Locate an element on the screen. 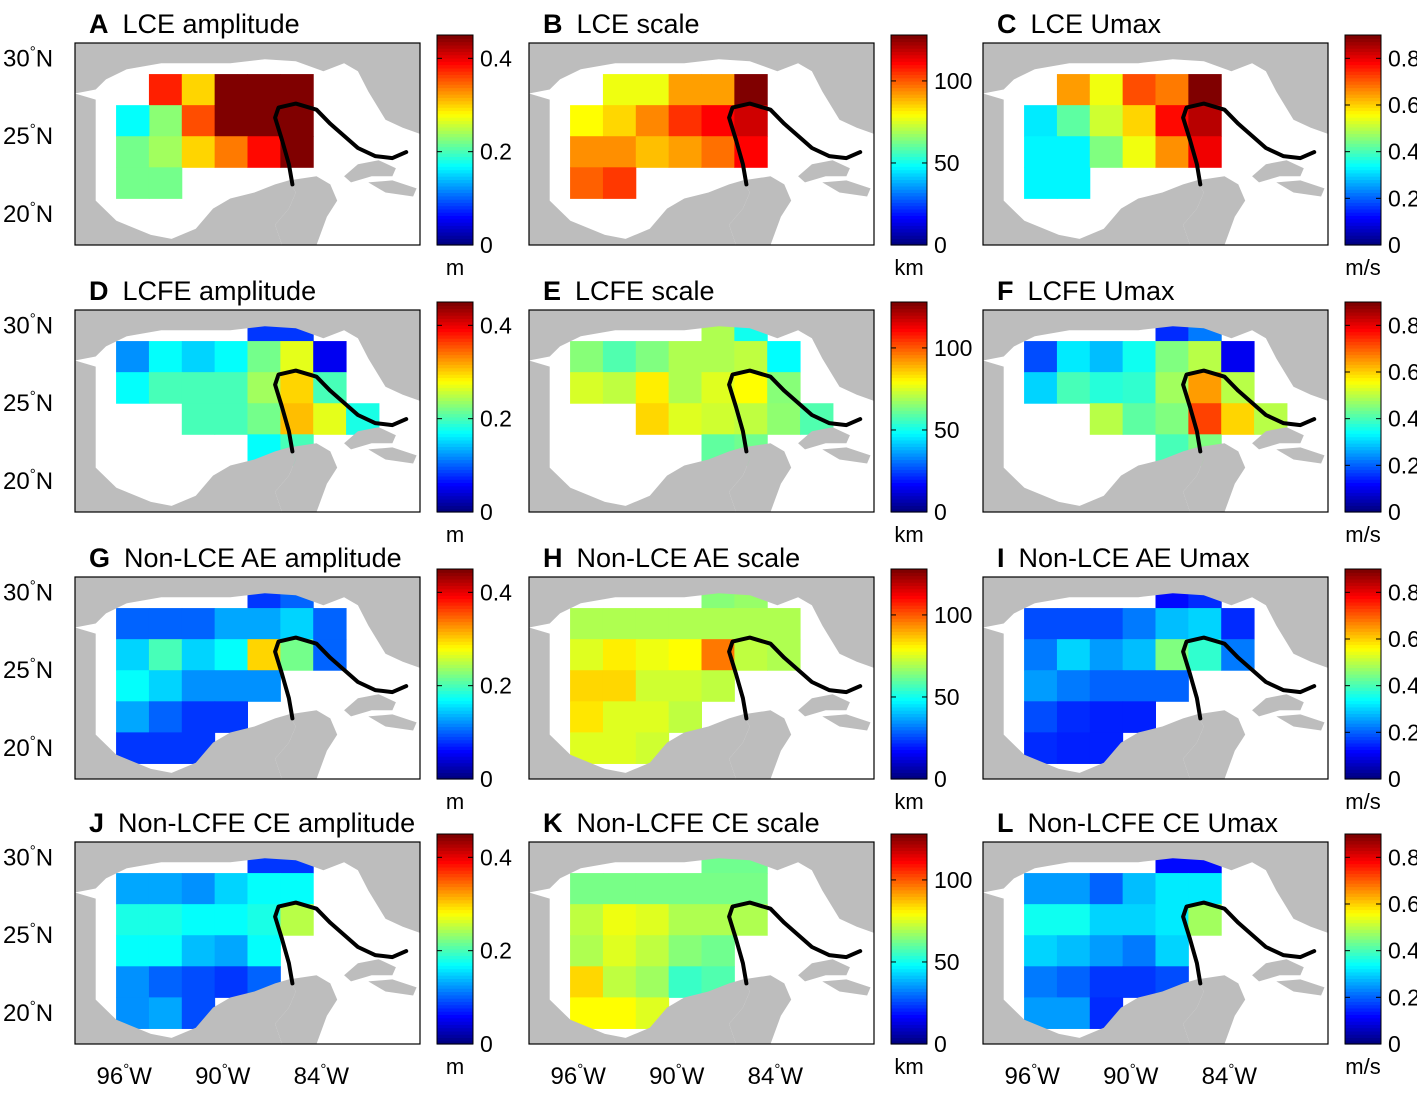  panel-title: H Non-LCE AE scale is located at coordinates (671, 558).